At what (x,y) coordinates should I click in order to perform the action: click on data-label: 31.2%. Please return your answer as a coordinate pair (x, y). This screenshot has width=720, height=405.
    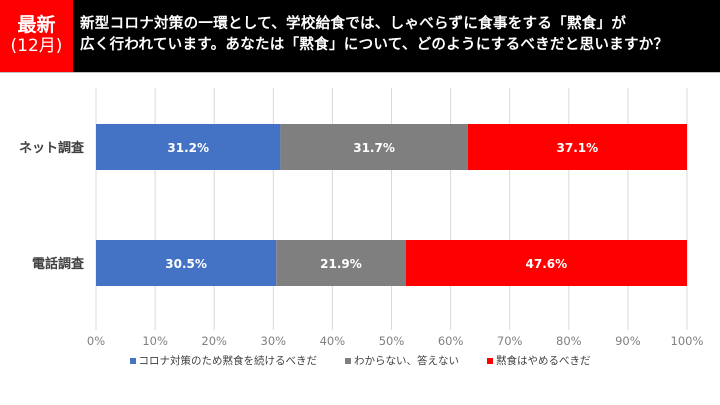
    Looking at the image, I should click on (188, 148).